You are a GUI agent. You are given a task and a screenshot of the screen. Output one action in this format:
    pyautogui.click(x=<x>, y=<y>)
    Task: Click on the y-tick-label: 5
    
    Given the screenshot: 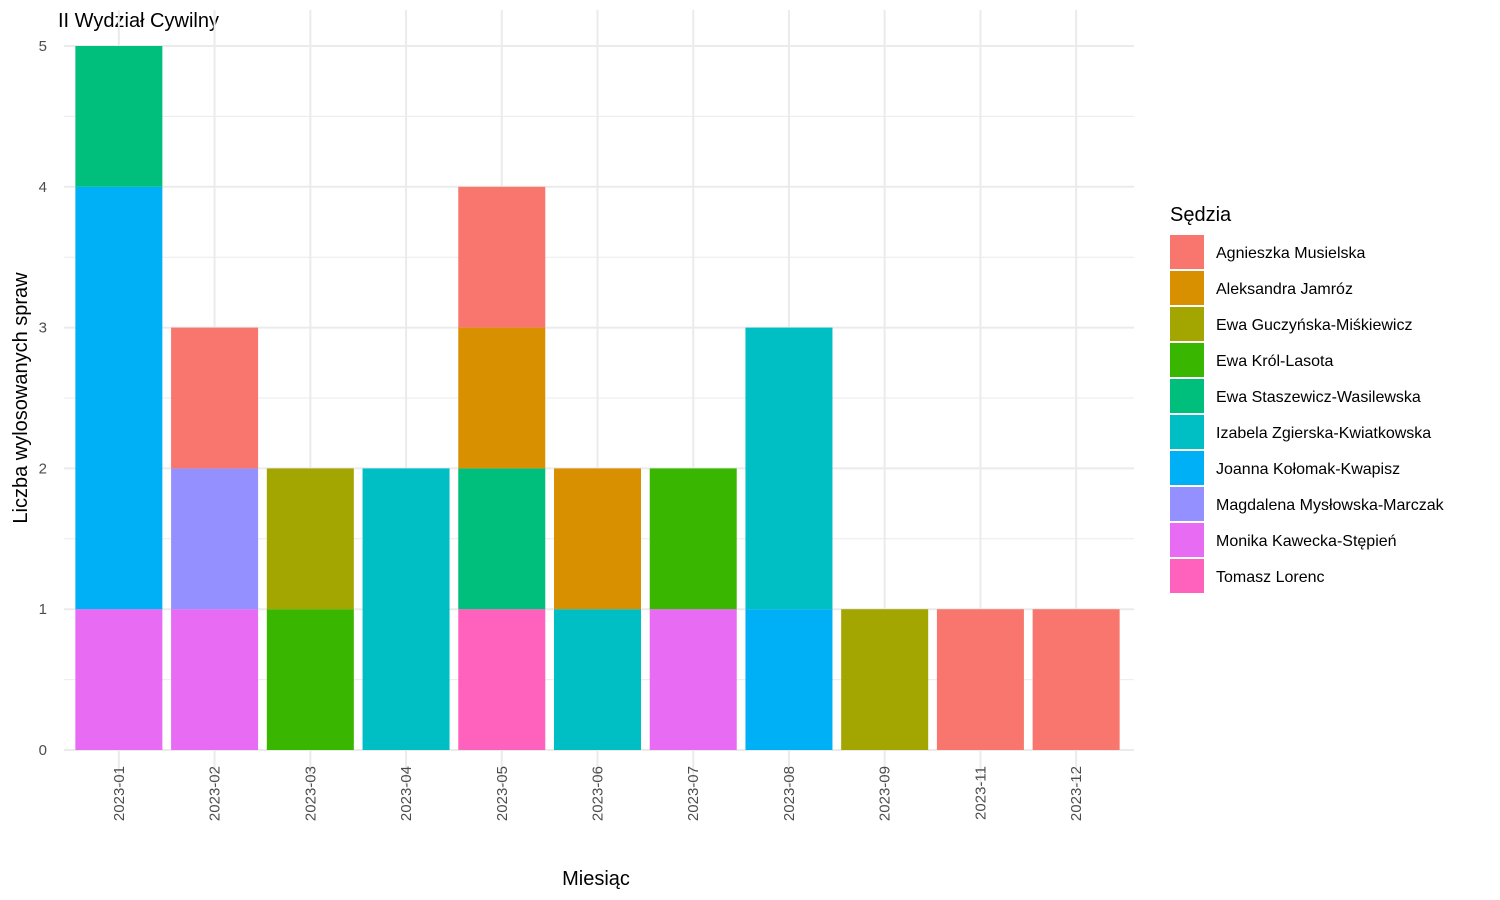 What is the action you would take?
    pyautogui.click(x=43, y=46)
    